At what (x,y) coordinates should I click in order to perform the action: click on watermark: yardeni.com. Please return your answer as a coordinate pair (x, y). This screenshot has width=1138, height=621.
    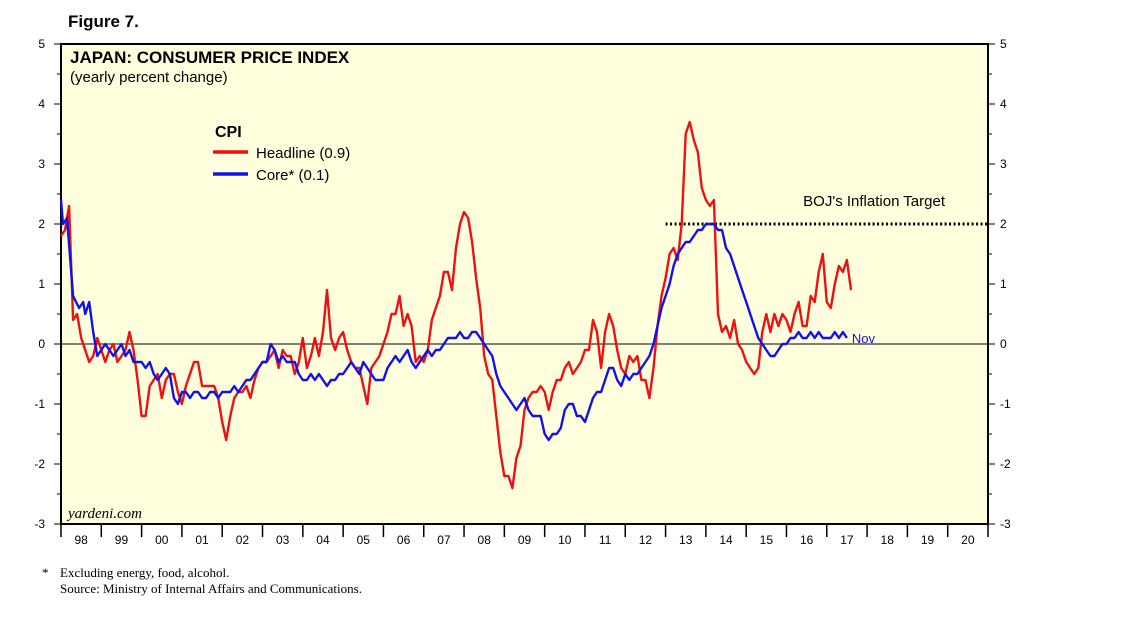
    Looking at the image, I should click on (104, 514).